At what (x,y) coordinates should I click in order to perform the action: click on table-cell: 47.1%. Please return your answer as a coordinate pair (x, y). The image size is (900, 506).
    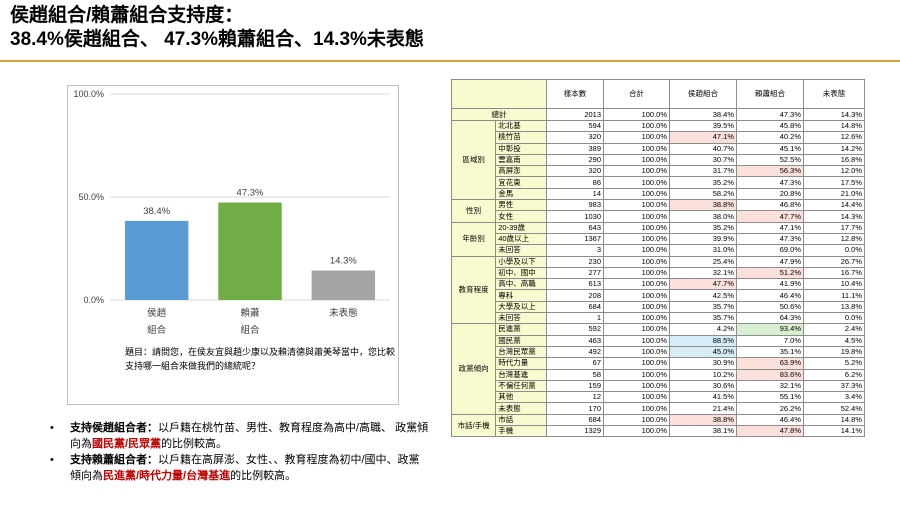
    Looking at the image, I should click on (703, 137).